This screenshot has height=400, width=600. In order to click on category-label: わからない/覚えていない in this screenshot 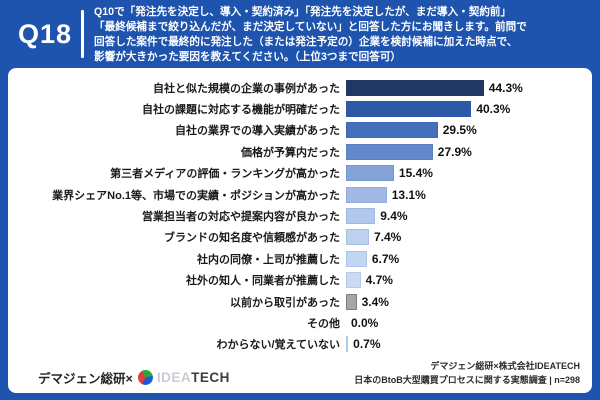, I will do `click(278, 345)`.